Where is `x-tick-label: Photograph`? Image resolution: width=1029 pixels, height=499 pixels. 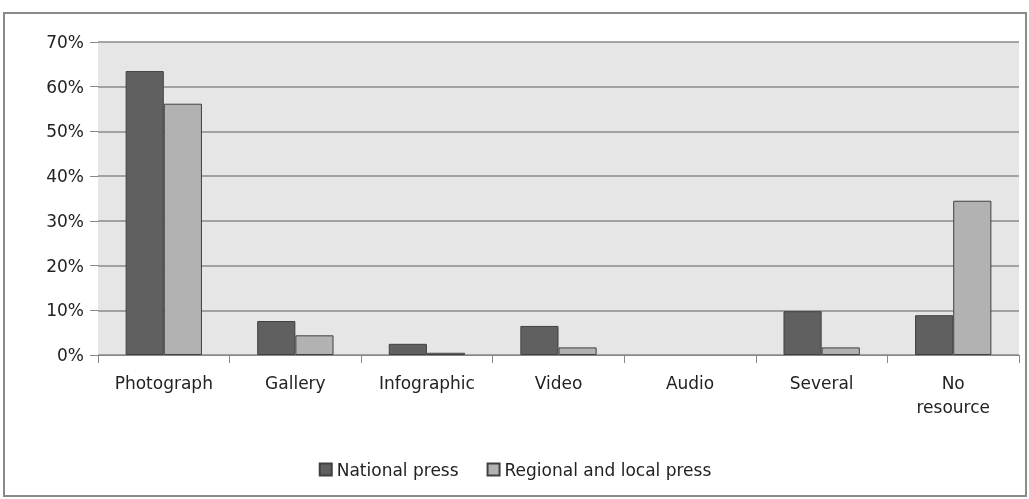
x-tick-label: Photograph is located at coordinates (163, 383).